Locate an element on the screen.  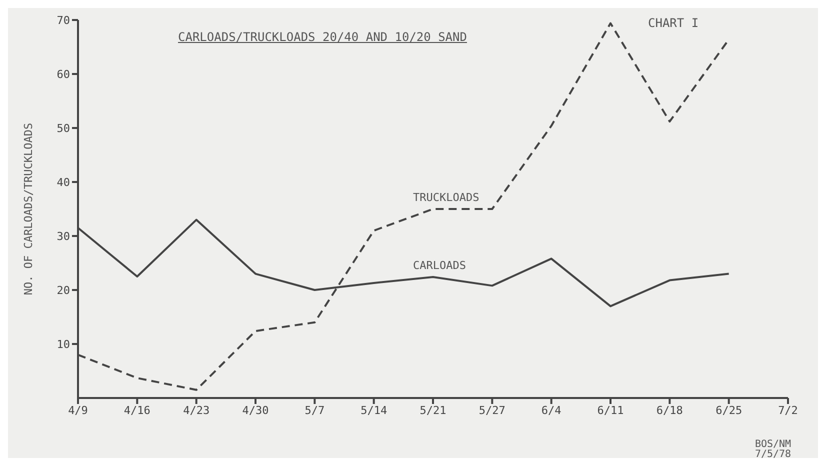
y-tick-label: 40 is located at coordinates (63, 182).